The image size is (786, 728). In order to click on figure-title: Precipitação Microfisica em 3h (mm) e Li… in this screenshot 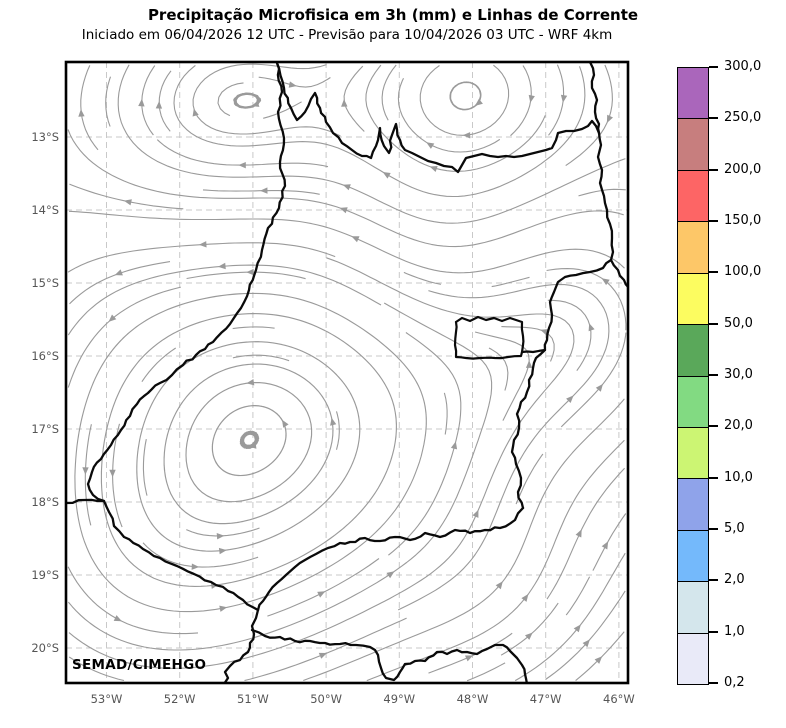, I will do `click(393, 15)`.